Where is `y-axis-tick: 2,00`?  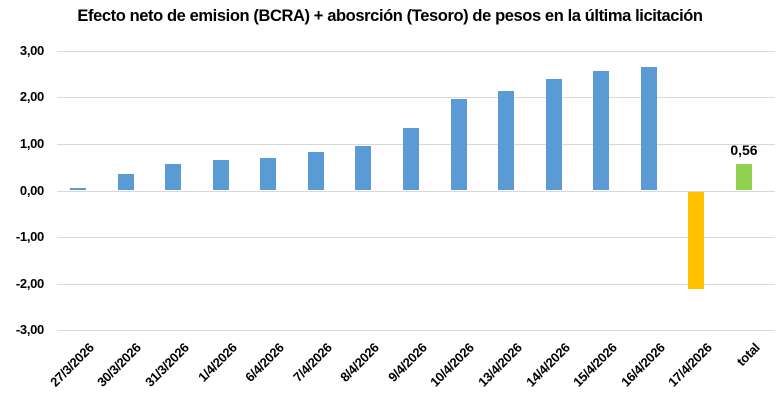
y-axis-tick: 2,00 is located at coordinates (31, 97).